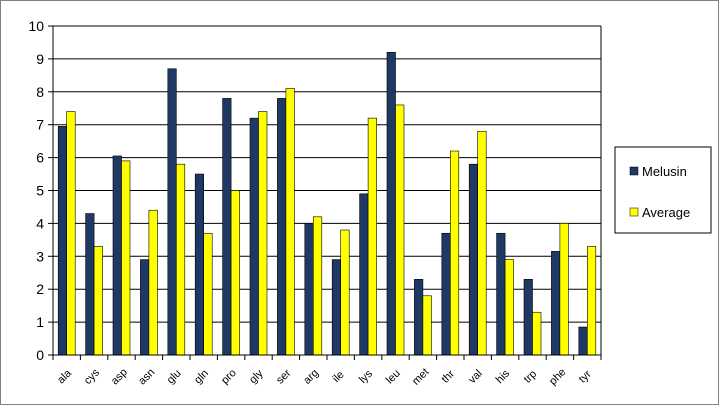 This screenshot has width=719, height=406. Describe the element at coordinates (634, 212) in the screenshot. I see `legend-swatch-average` at that location.